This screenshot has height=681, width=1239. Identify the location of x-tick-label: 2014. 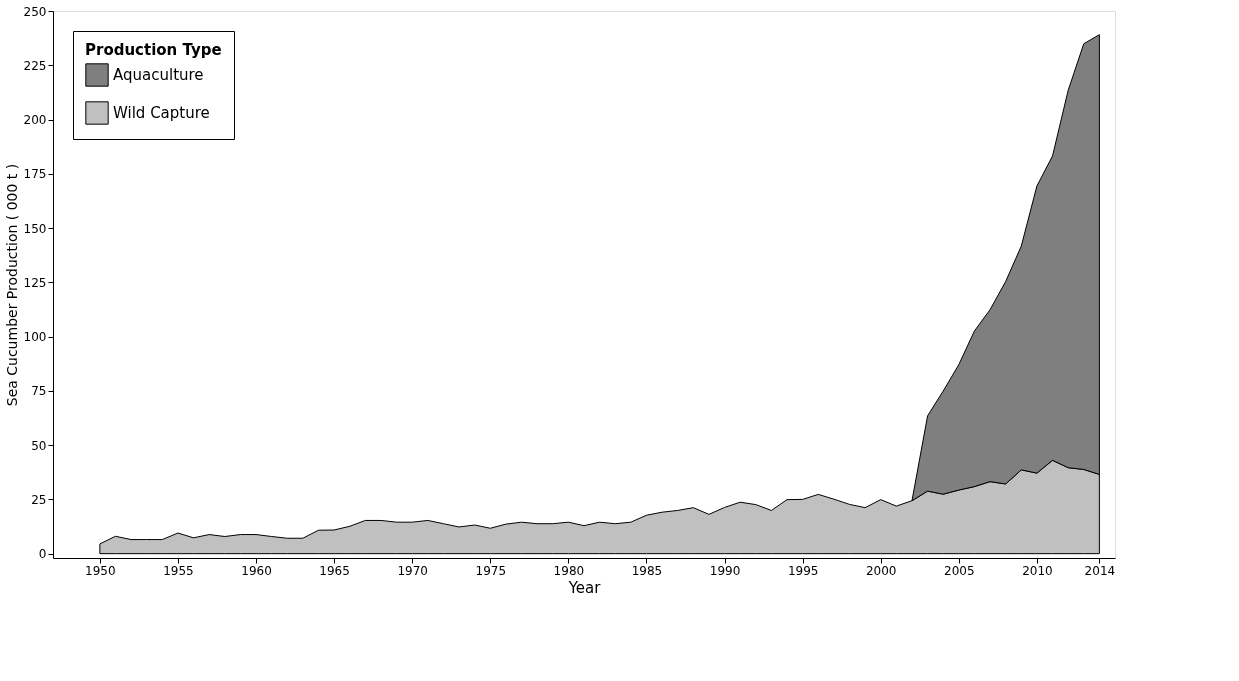
(1100, 570).